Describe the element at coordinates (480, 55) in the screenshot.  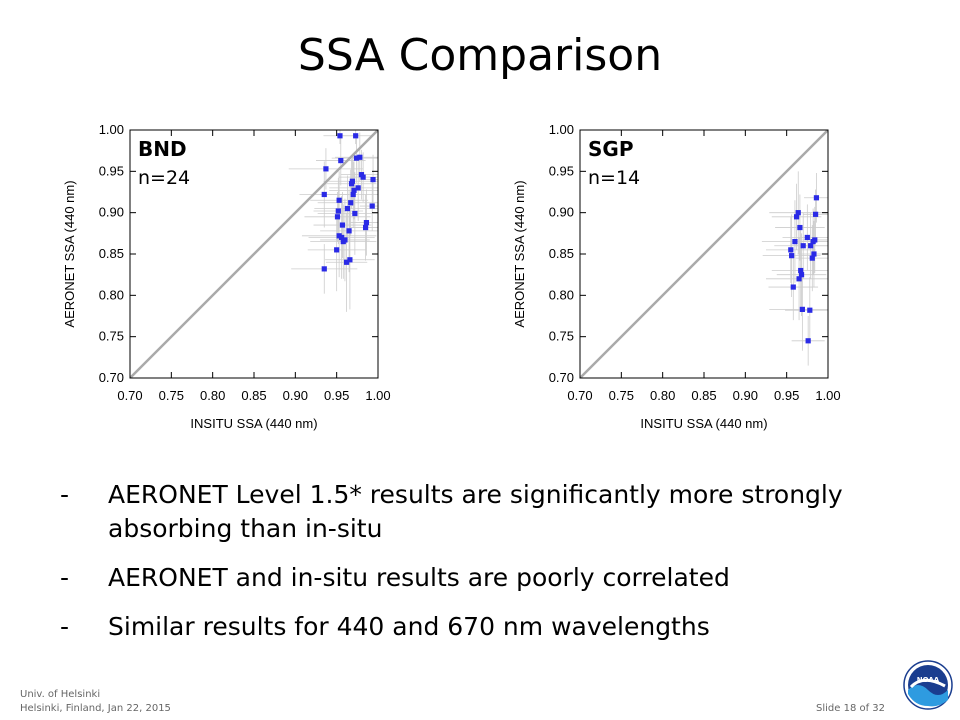
I see `slide-title: SSA Comparison` at that location.